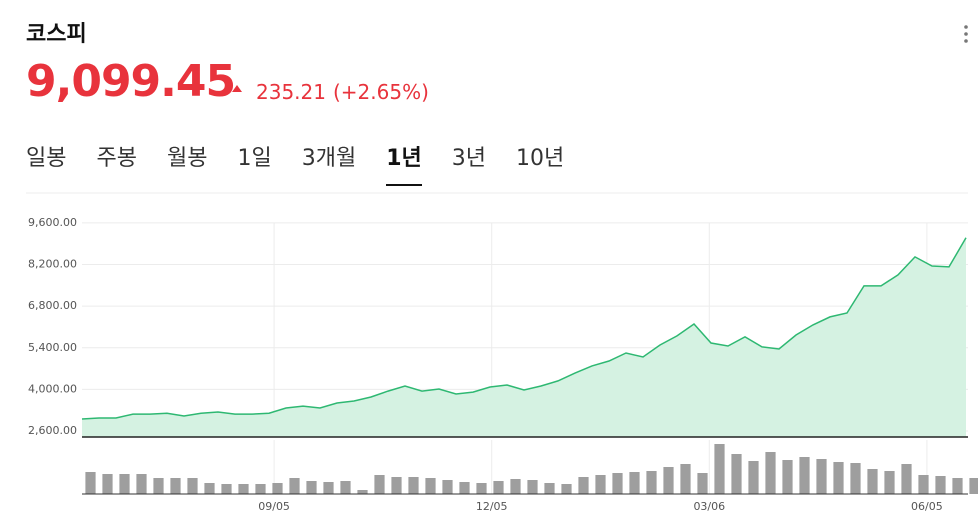 The height and width of the screenshot is (516, 978). What do you see at coordinates (329, 158) in the screenshot?
I see `tab: 3개월` at bounding box center [329, 158].